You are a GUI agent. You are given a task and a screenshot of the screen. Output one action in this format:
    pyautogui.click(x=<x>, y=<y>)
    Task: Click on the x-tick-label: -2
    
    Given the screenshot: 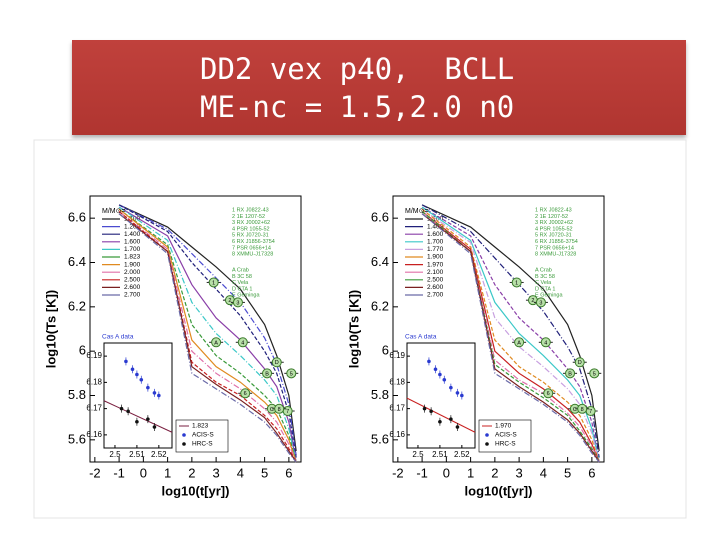 What is the action you would take?
    pyautogui.click(x=398, y=472)
    